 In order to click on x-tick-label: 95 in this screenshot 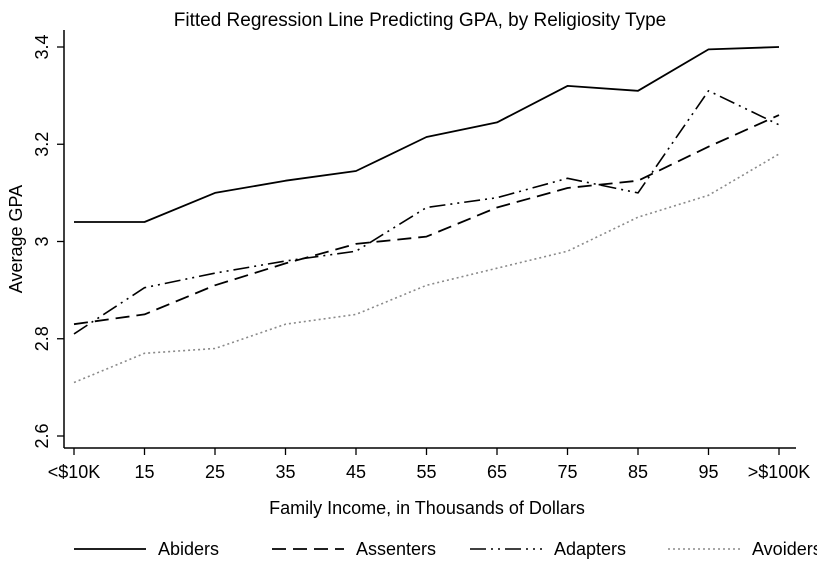, I will do `click(708, 472)`.